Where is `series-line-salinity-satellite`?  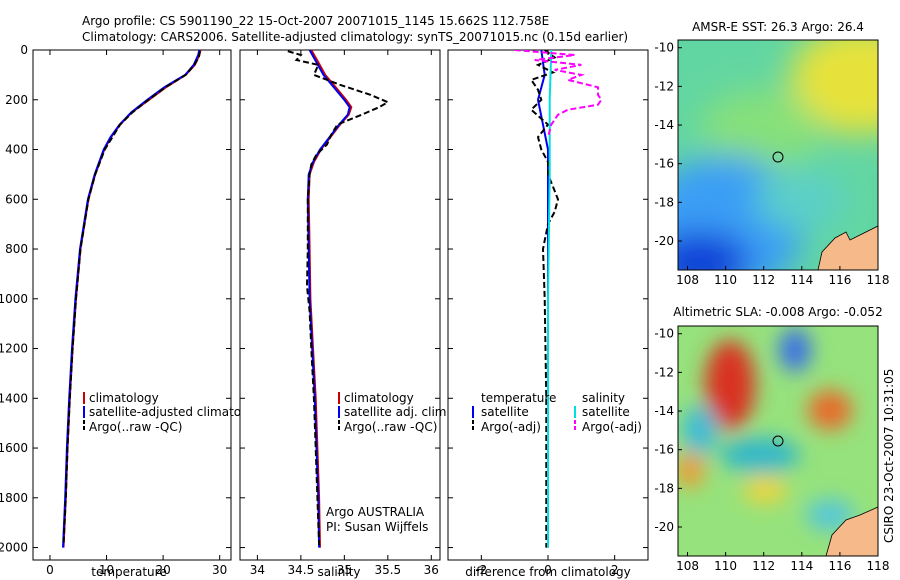
series-line-salinity-satellite is located at coordinates (550, 299).